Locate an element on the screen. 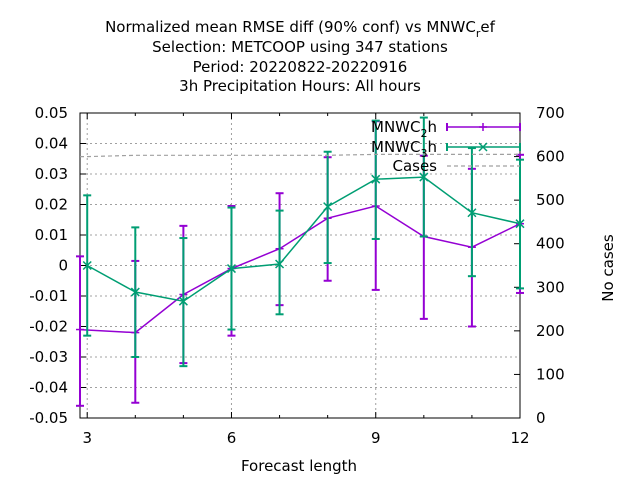  y-tick-label: 0.05 is located at coordinates (51, 113).